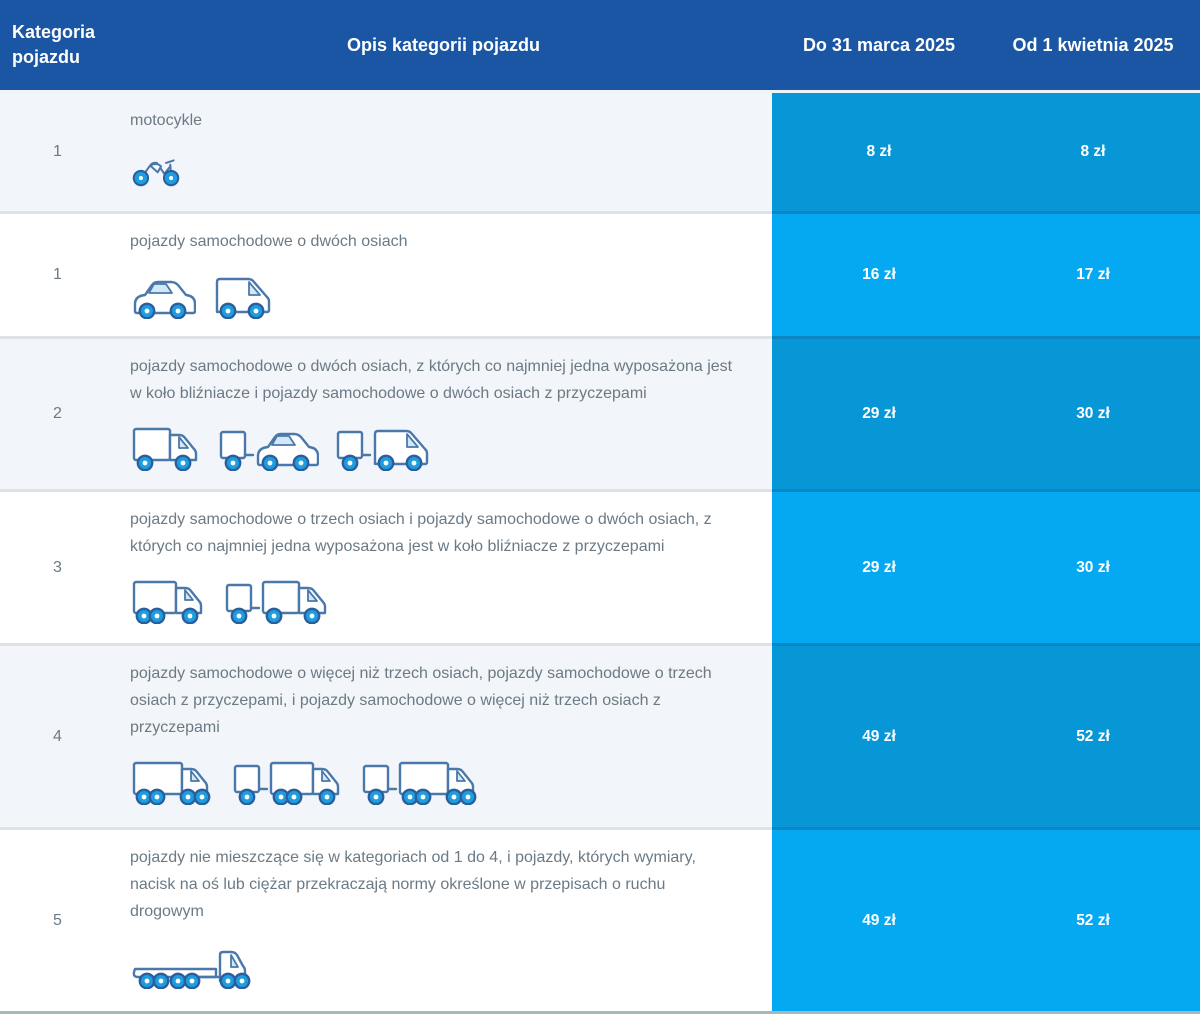 The width and height of the screenshot is (1200, 1020). I want to click on category-description-text: pojazdy samochodowe o dwóch osiach, so click(269, 241).